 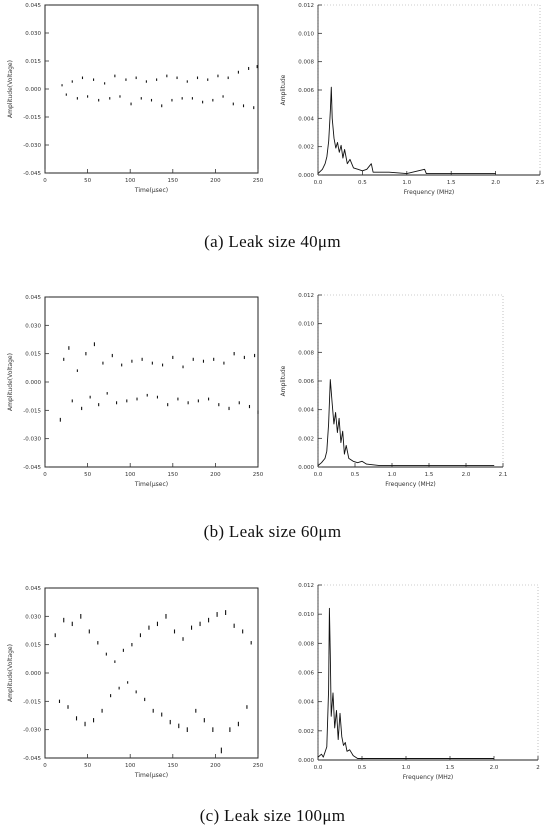 I want to click on x-tick-label: 2, so click(x=538, y=768).